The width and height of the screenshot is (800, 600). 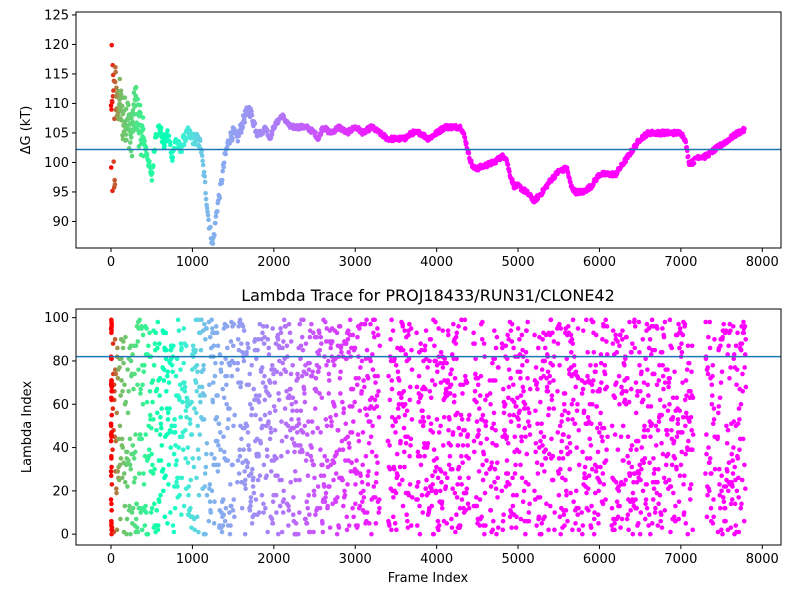 What do you see at coordinates (56, 163) in the screenshot?
I see `top-y-tick-label: 100` at bounding box center [56, 163].